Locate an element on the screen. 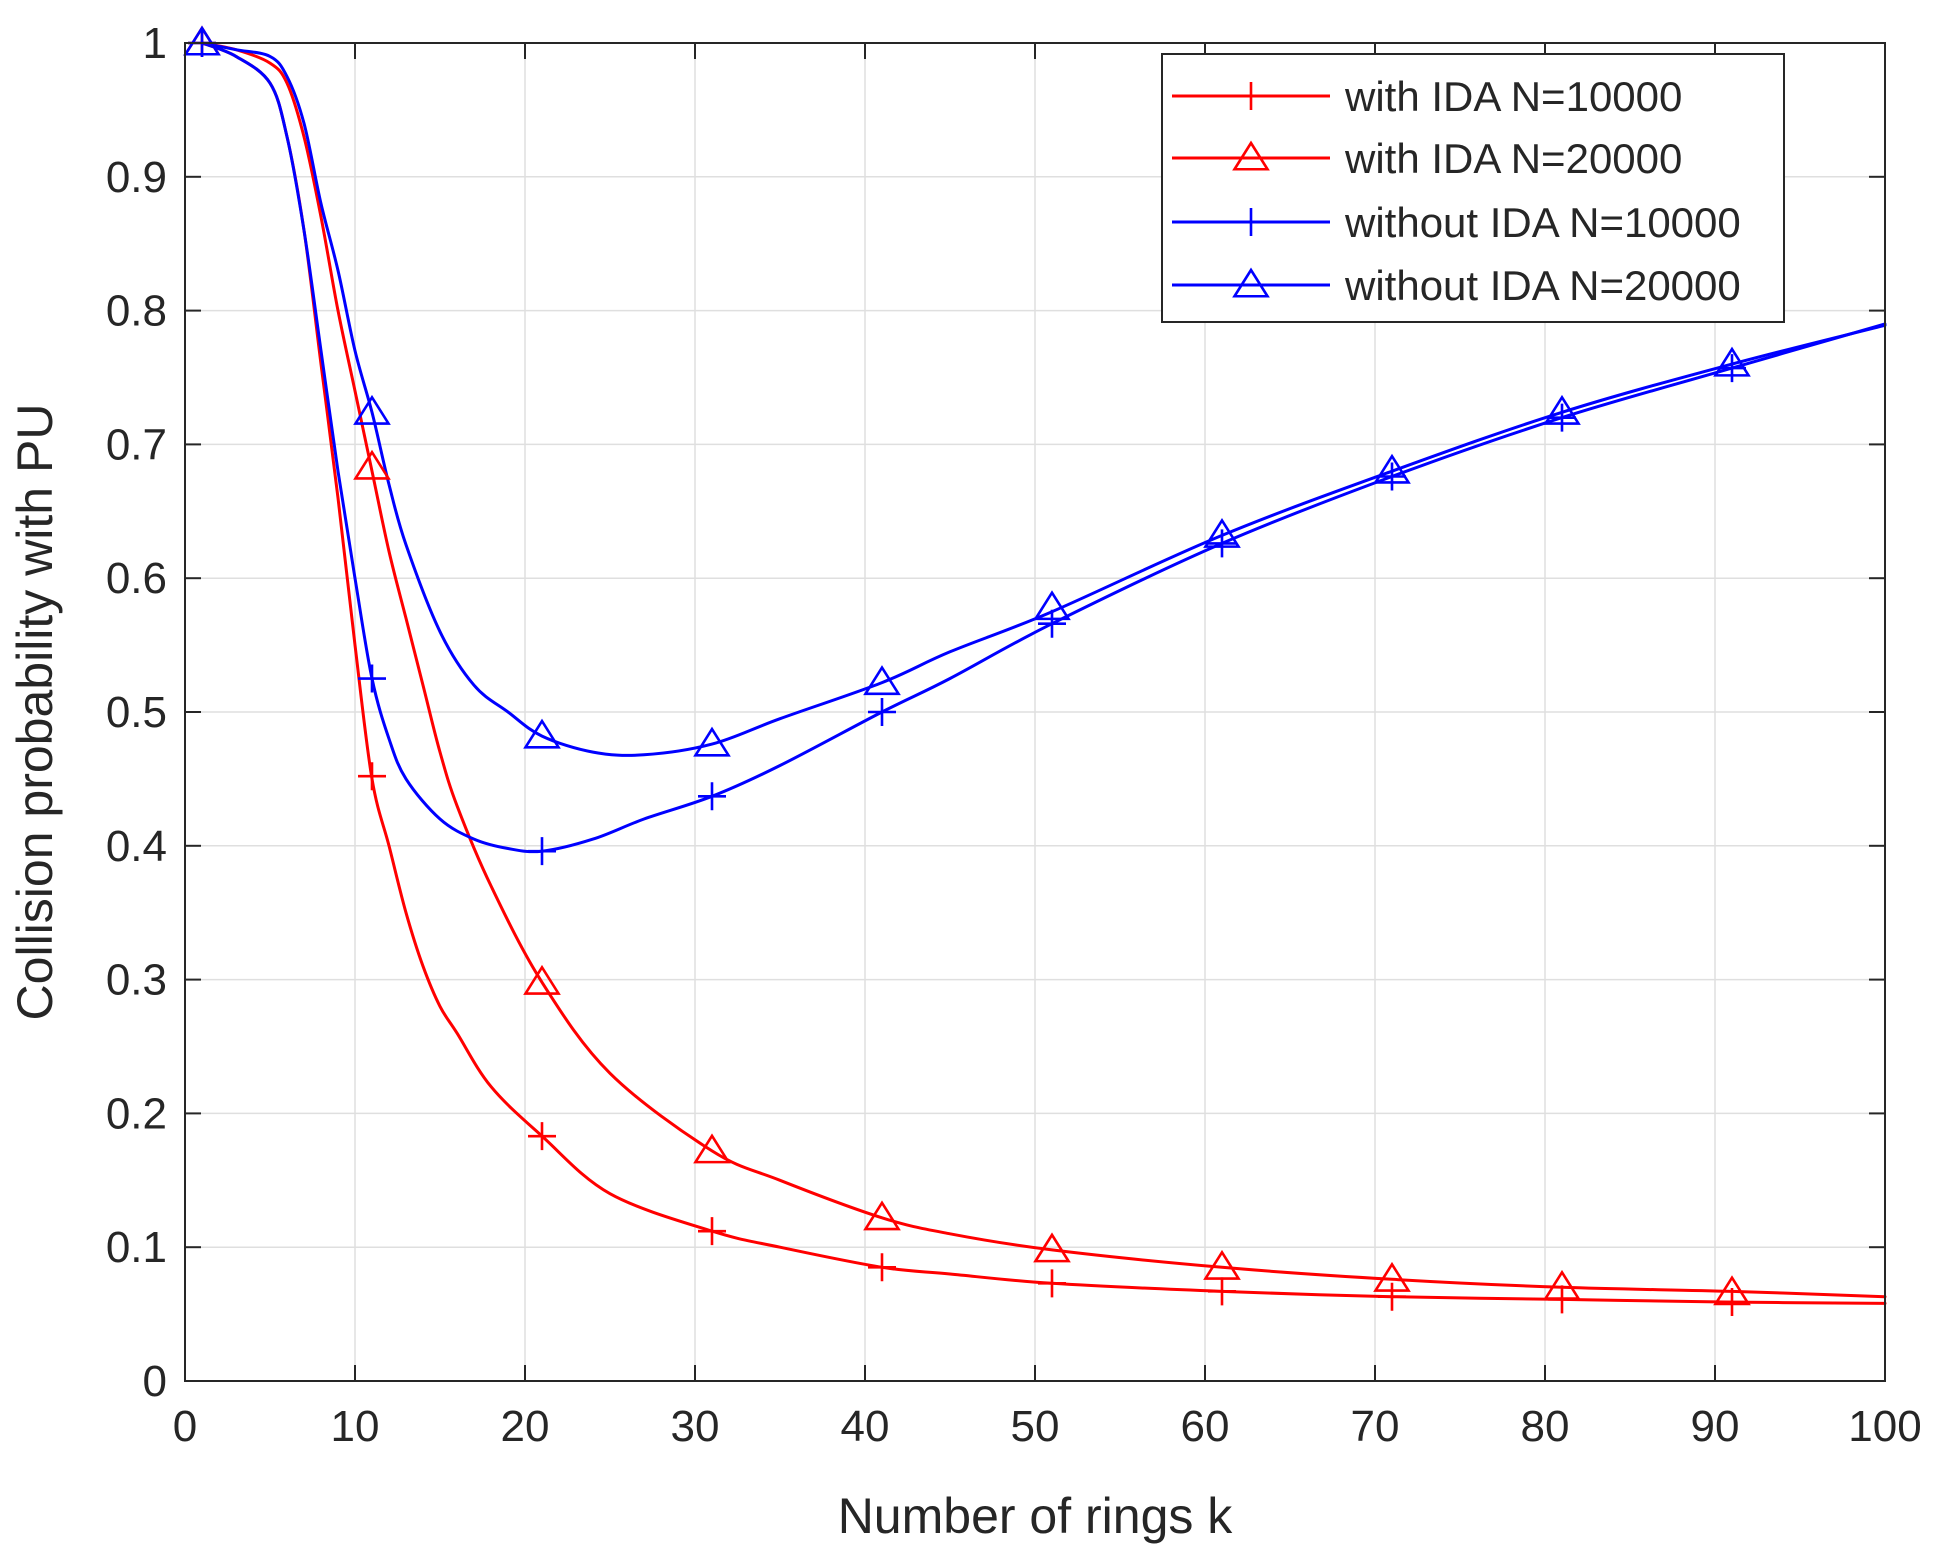 The image size is (1938, 1554). x-tick-label: 90 is located at coordinates (1715, 1426).